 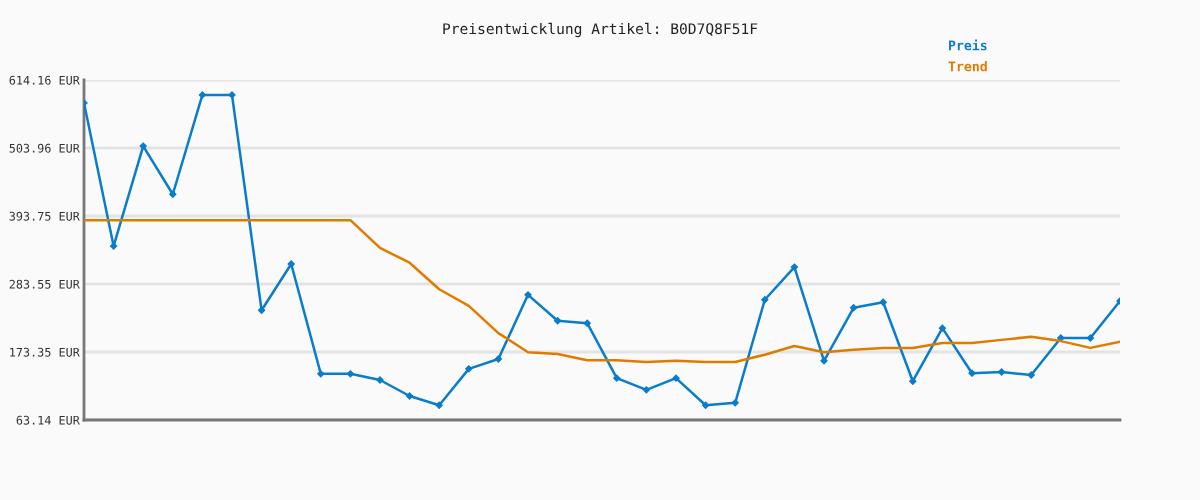 I want to click on y-tick-label: 283.55 EUR, so click(x=44, y=284).